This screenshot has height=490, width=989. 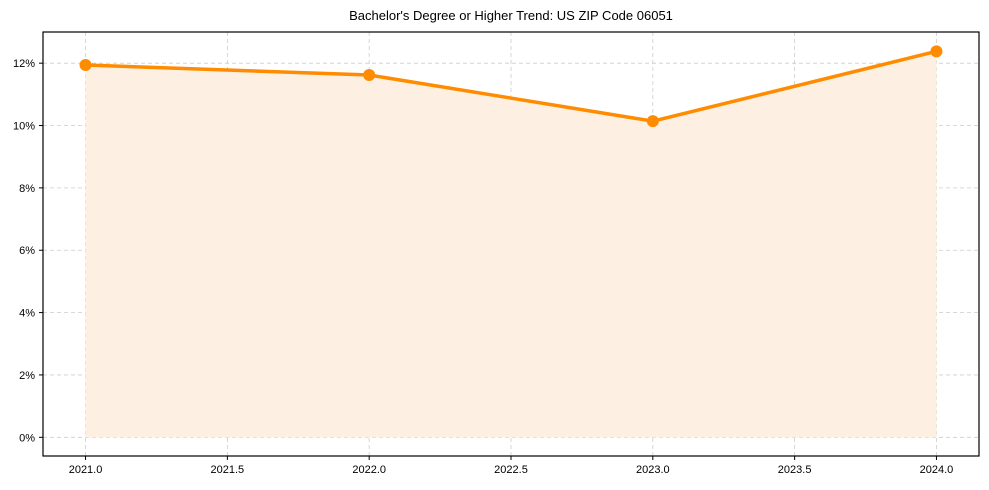 I want to click on y-tick-label: 6%, so click(x=27, y=251).